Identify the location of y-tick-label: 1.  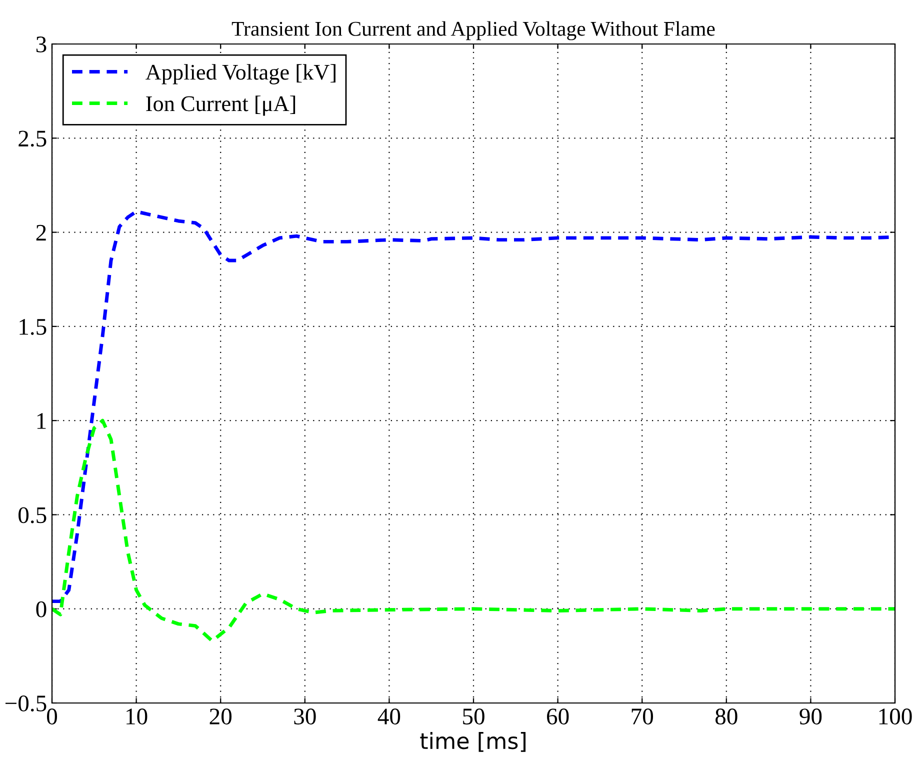
(41, 421).